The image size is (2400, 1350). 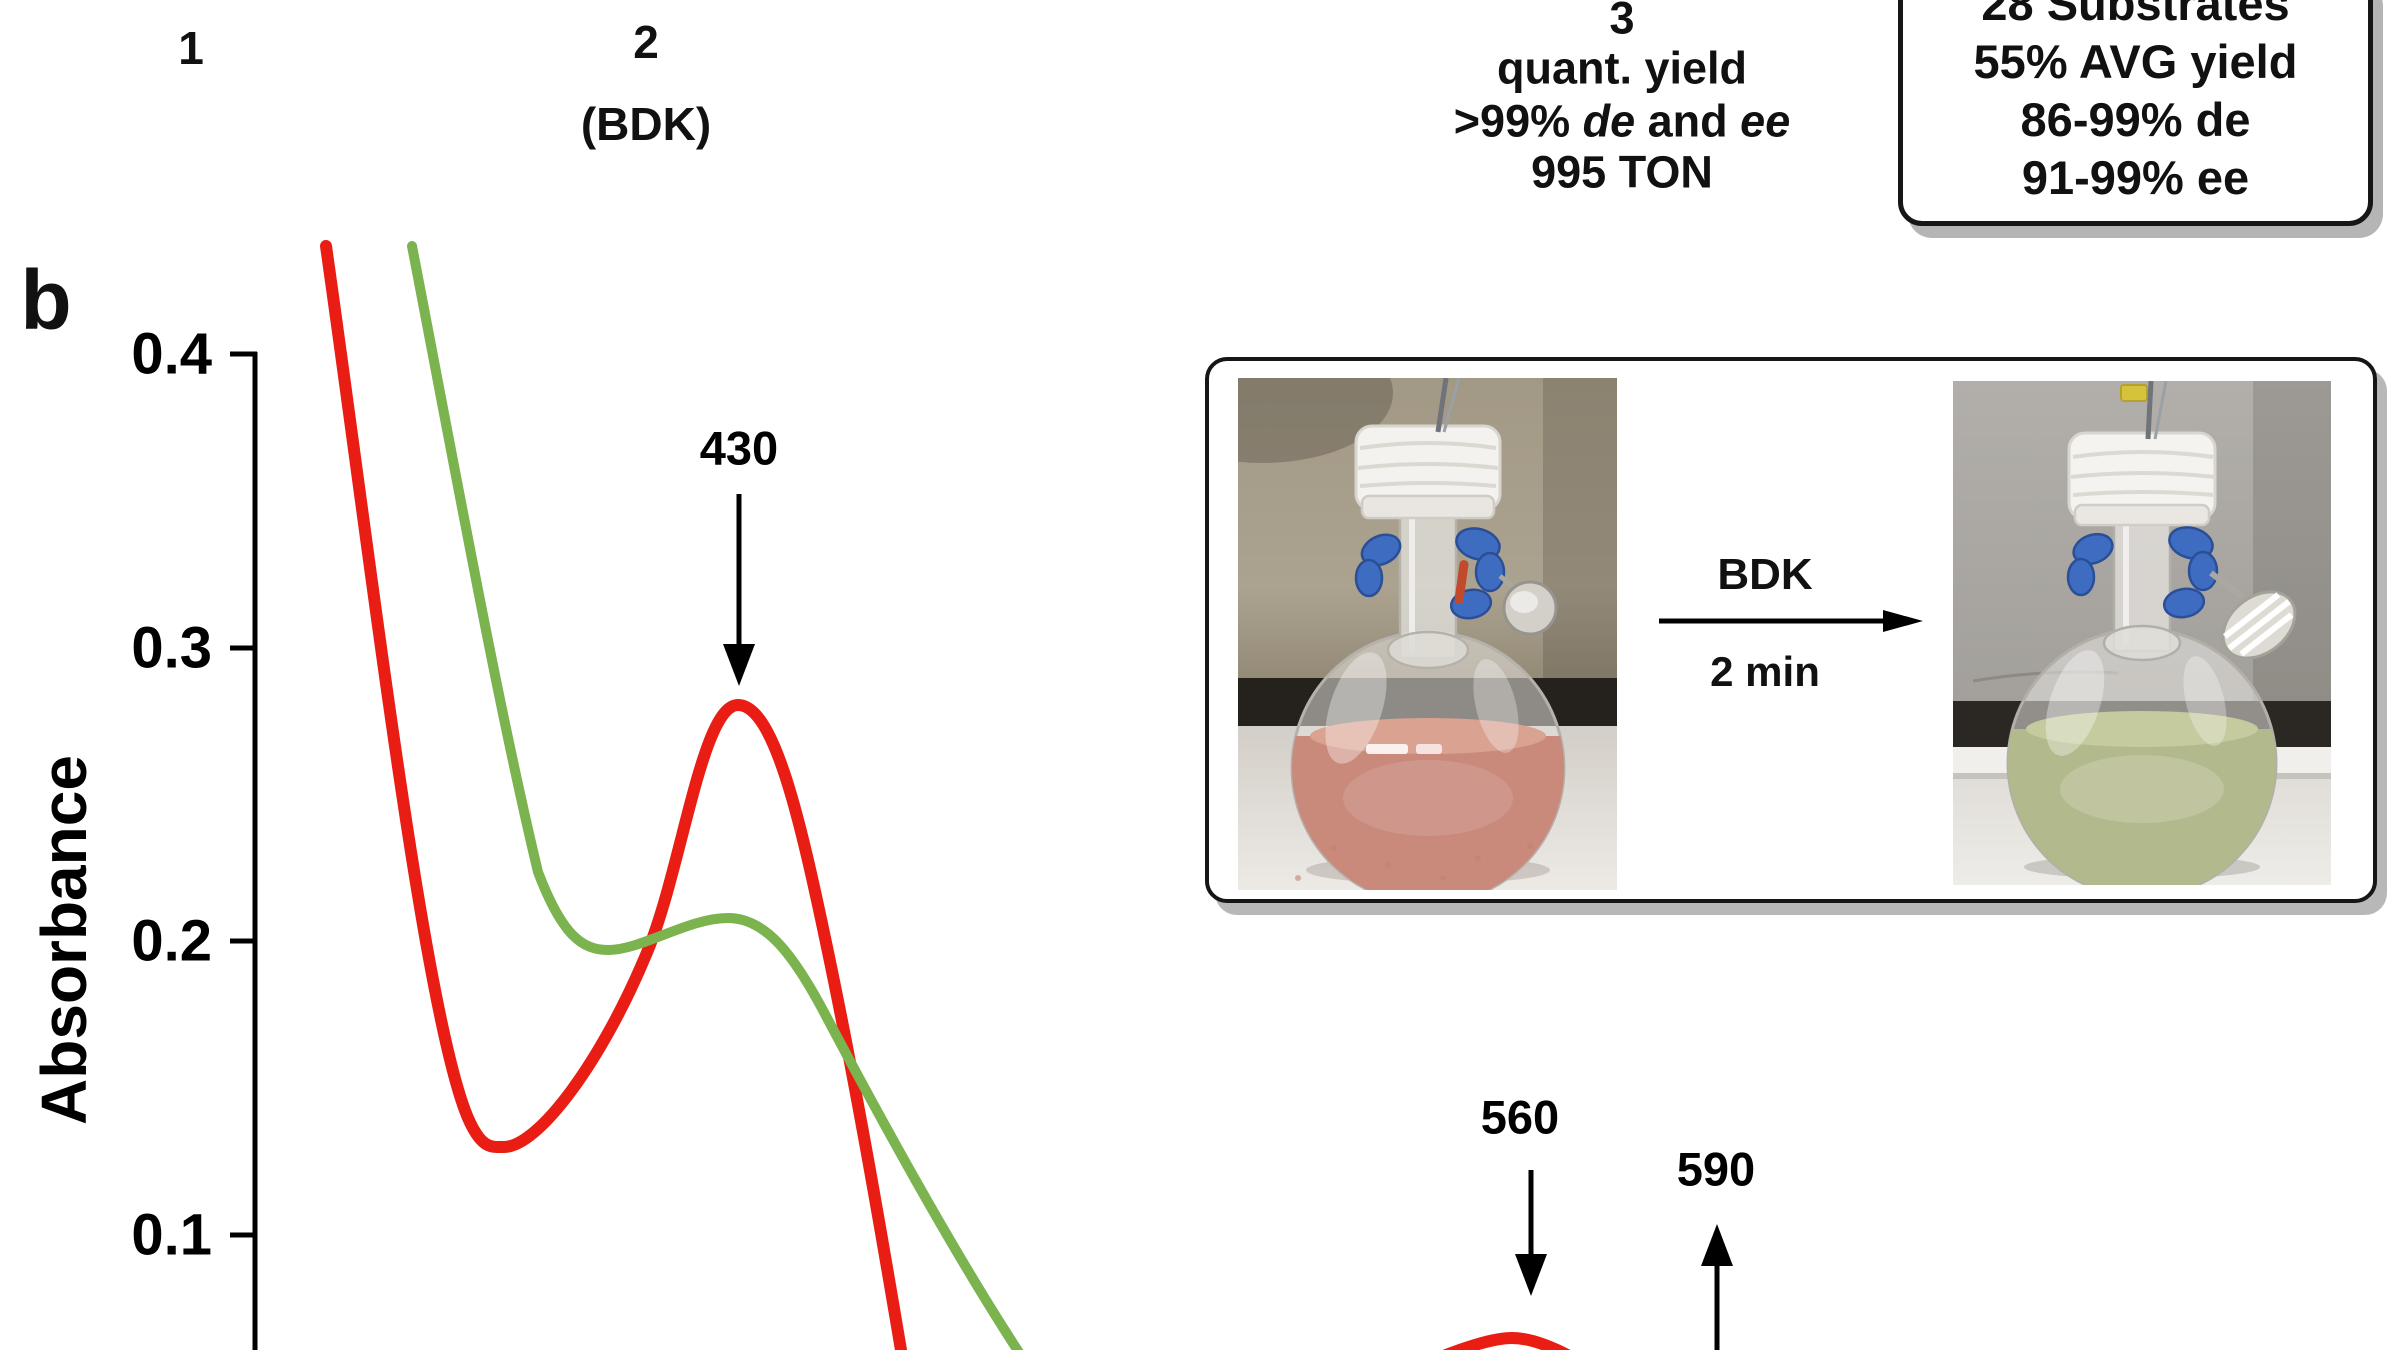 What do you see at coordinates (1387, 749) in the screenshot?
I see `light-reflection-bar` at bounding box center [1387, 749].